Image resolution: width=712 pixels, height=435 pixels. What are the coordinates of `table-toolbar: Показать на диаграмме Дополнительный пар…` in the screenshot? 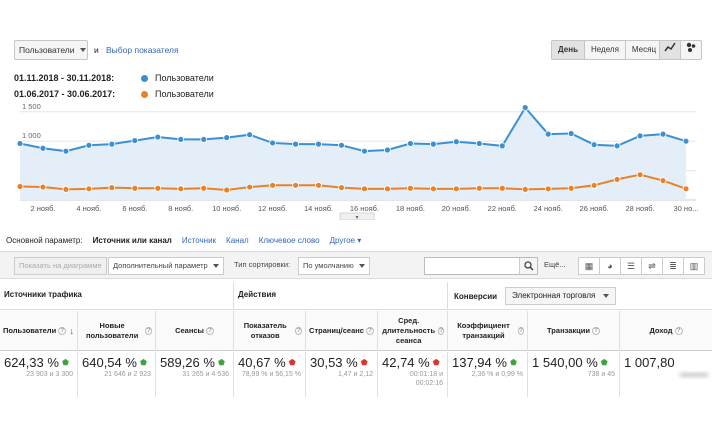 It's located at (356, 265).